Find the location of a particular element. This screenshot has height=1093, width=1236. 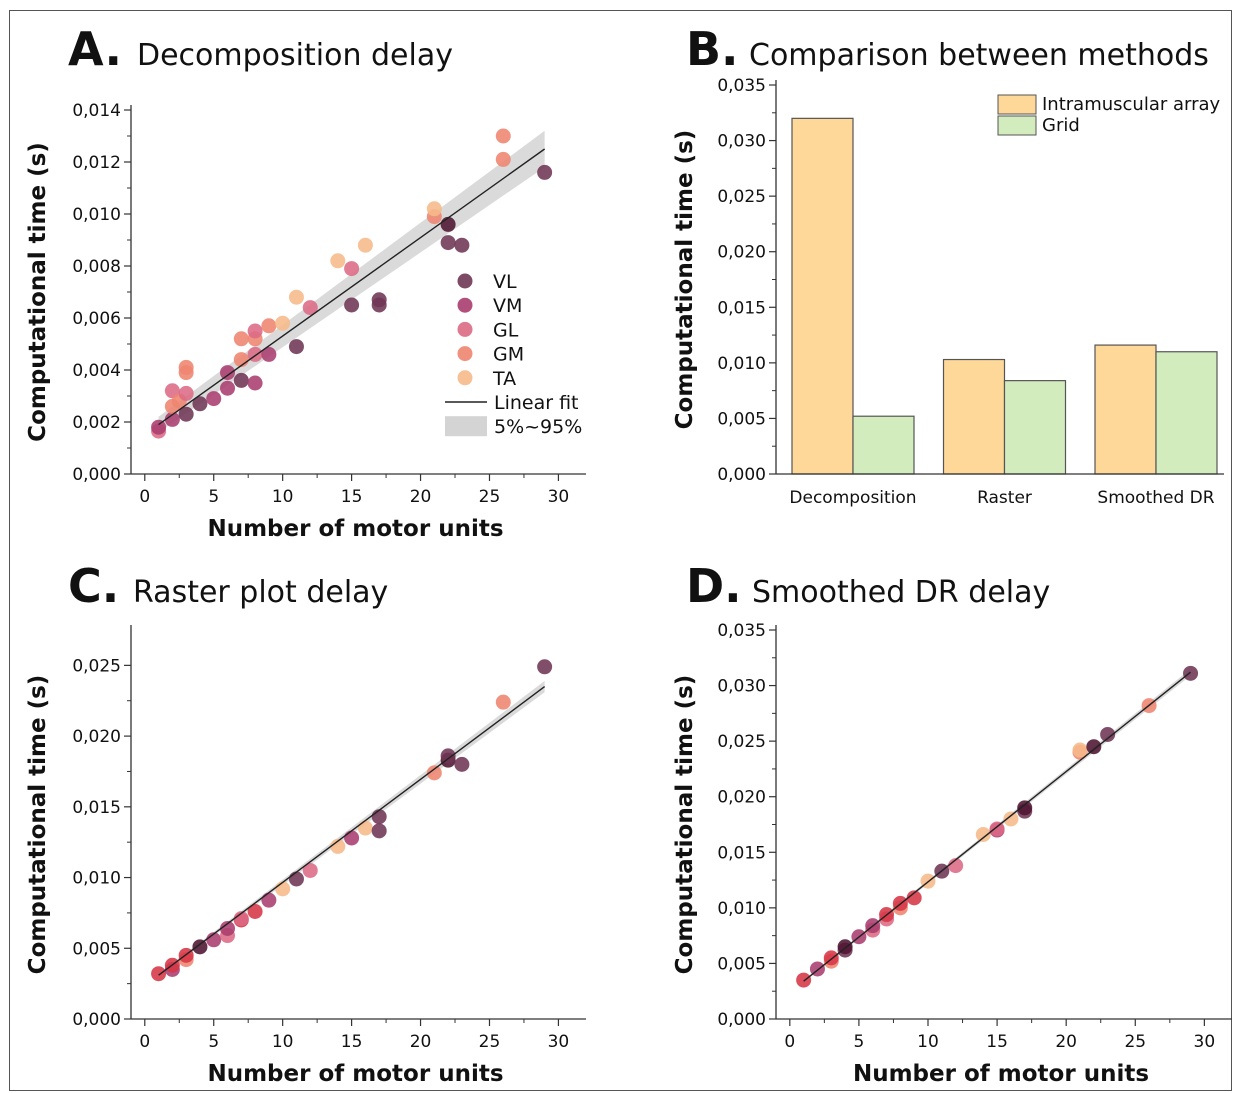

x-category-label: Smoothed DR is located at coordinates (1155, 498).